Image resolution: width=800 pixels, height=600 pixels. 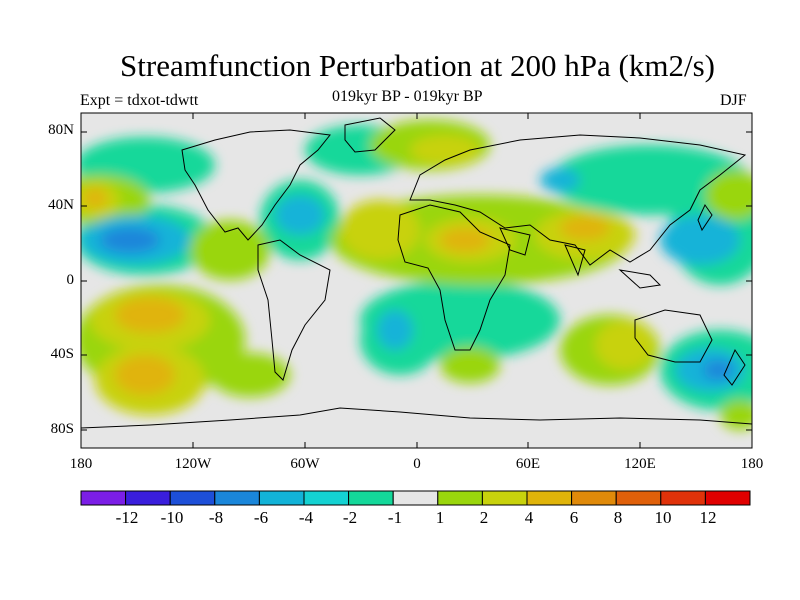 What do you see at coordinates (127, 517) in the screenshot?
I see `colorbar-label: -12` at bounding box center [127, 517].